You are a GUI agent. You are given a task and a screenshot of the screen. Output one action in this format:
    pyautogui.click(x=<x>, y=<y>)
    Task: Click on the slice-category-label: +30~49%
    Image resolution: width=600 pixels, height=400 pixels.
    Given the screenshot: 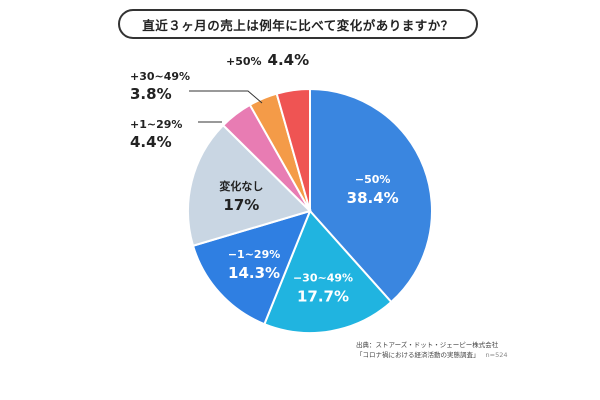 What is the action you would take?
    pyautogui.click(x=160, y=76)
    